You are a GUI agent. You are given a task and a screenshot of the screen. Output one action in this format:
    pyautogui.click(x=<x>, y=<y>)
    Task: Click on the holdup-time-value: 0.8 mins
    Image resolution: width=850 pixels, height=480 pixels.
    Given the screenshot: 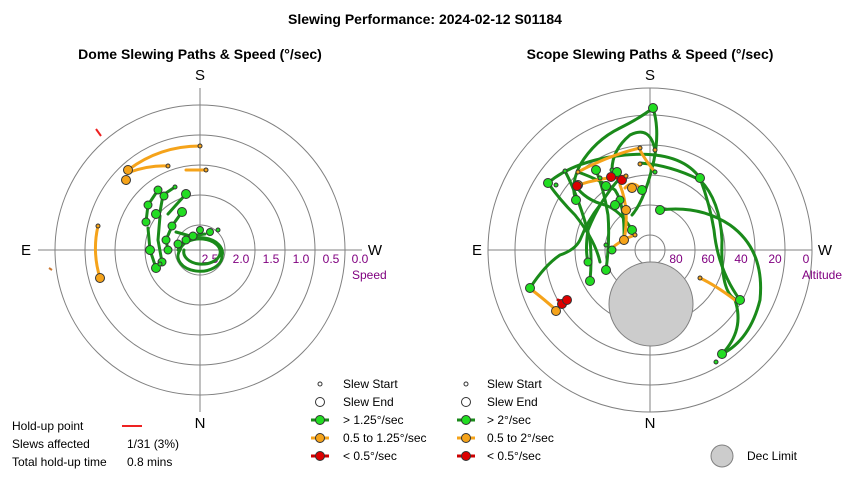 What is the action you would take?
    pyautogui.click(x=149, y=462)
    